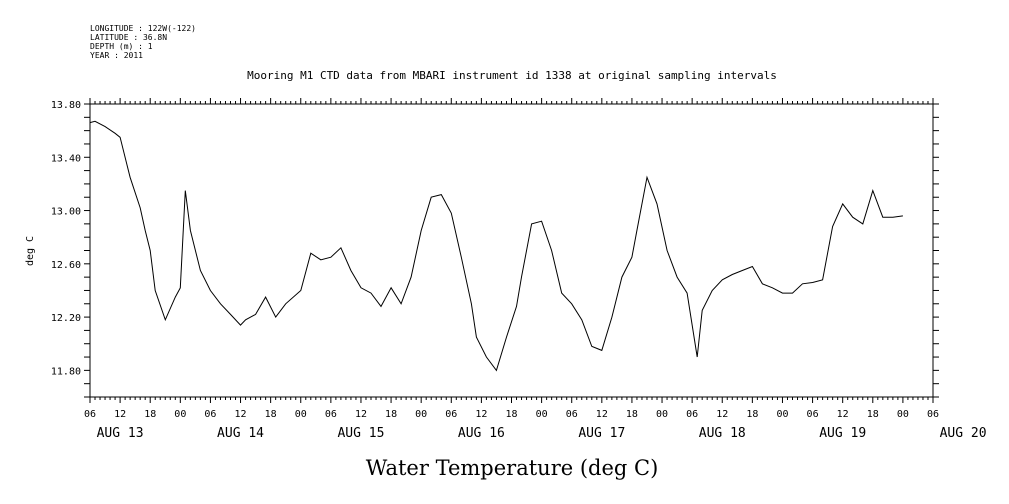  I want to click on y-tick-label: 13.80, so click(66, 105).